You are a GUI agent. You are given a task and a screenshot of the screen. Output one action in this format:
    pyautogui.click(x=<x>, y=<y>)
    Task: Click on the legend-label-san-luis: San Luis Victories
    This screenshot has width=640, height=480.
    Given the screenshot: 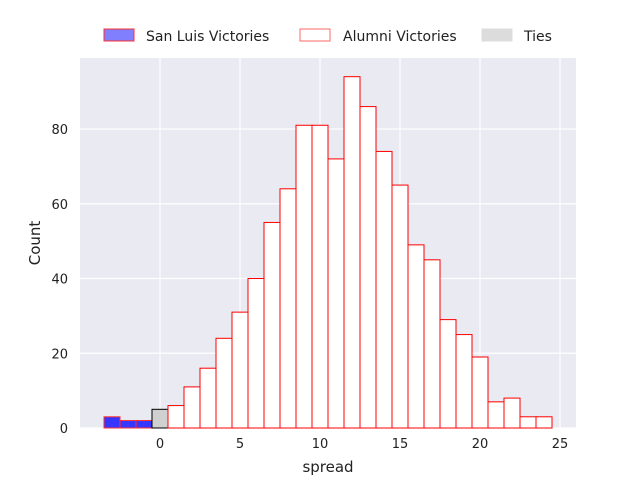 What is the action you would take?
    pyautogui.click(x=207, y=37)
    